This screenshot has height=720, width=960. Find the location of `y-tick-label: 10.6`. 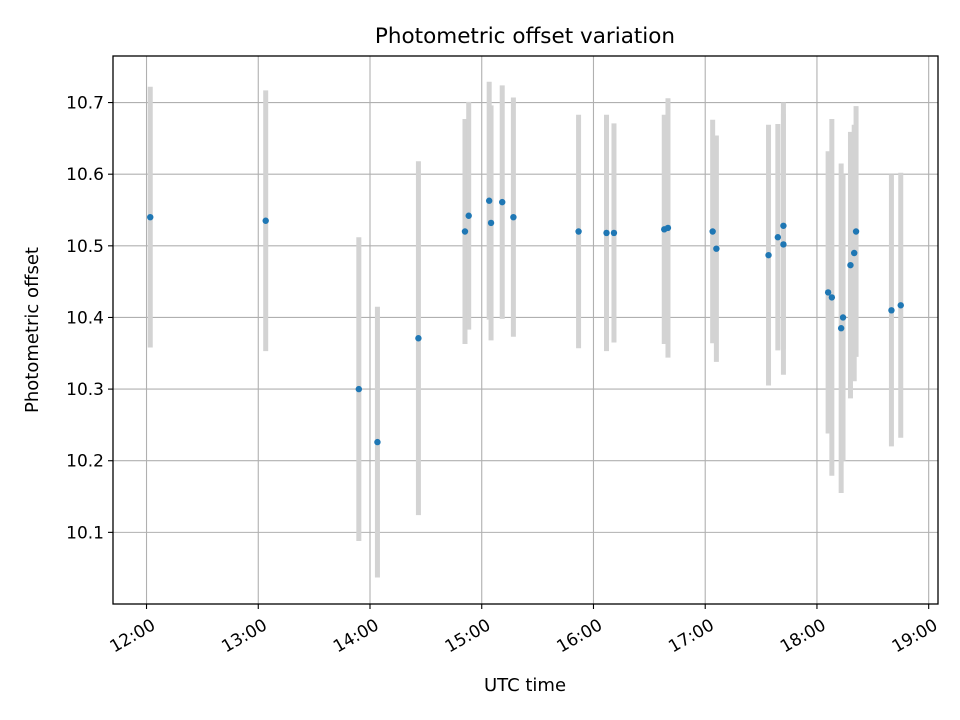

y-tick-label: 10.6 is located at coordinates (85, 175).